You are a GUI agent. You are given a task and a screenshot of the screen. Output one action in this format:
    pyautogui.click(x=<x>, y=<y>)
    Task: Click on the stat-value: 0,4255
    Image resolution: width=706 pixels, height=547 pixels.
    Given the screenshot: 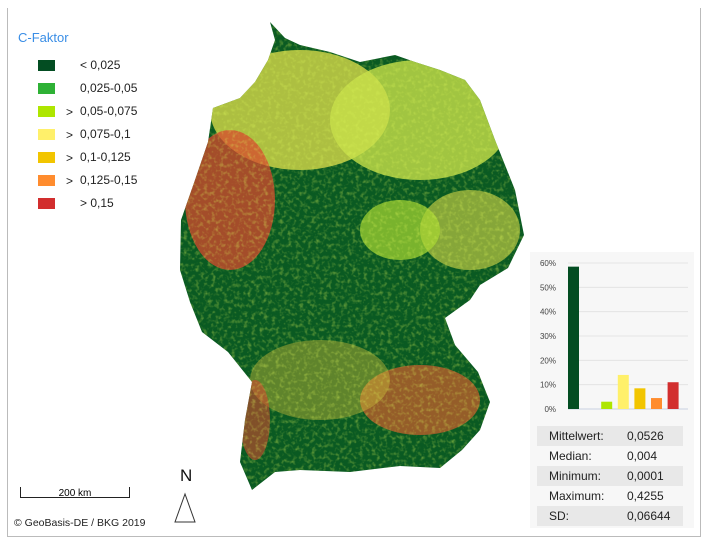 What is the action you would take?
    pyautogui.click(x=645, y=496)
    